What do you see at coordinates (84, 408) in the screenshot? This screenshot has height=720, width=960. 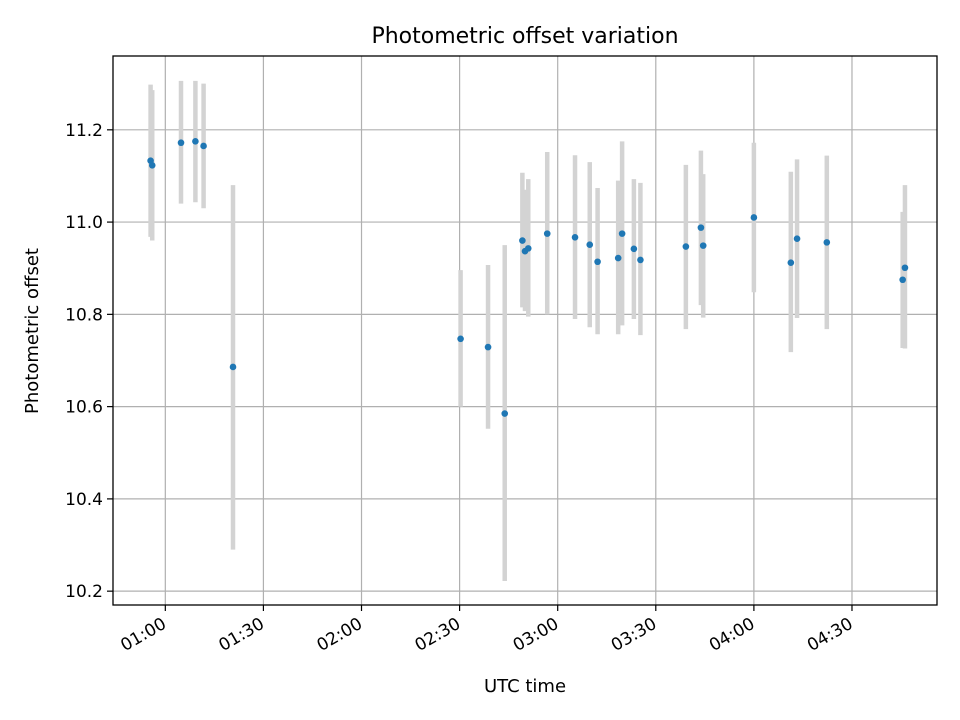 I see `y-tick-label: 10.6` at bounding box center [84, 408].